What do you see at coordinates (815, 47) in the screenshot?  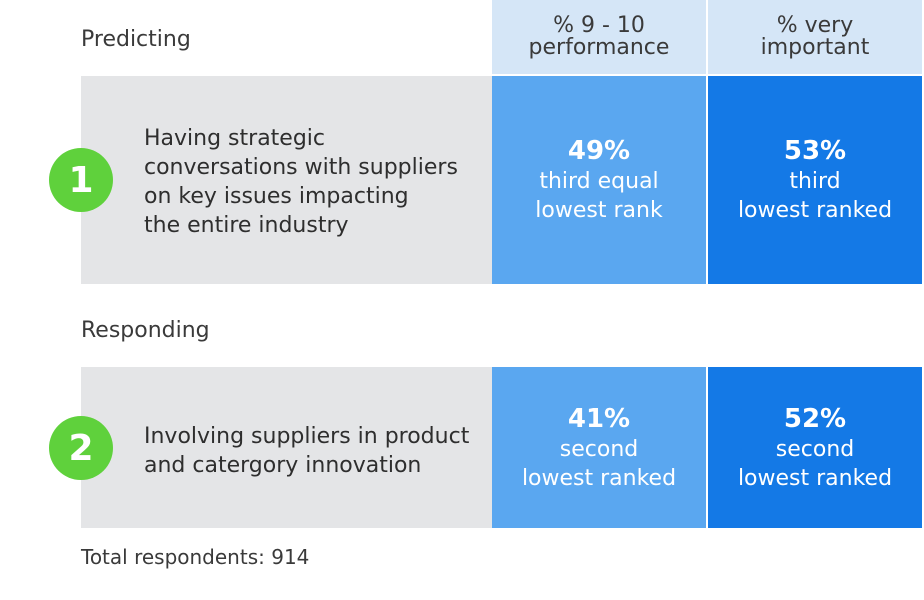 I see `column-header-importance-line2: important` at bounding box center [815, 47].